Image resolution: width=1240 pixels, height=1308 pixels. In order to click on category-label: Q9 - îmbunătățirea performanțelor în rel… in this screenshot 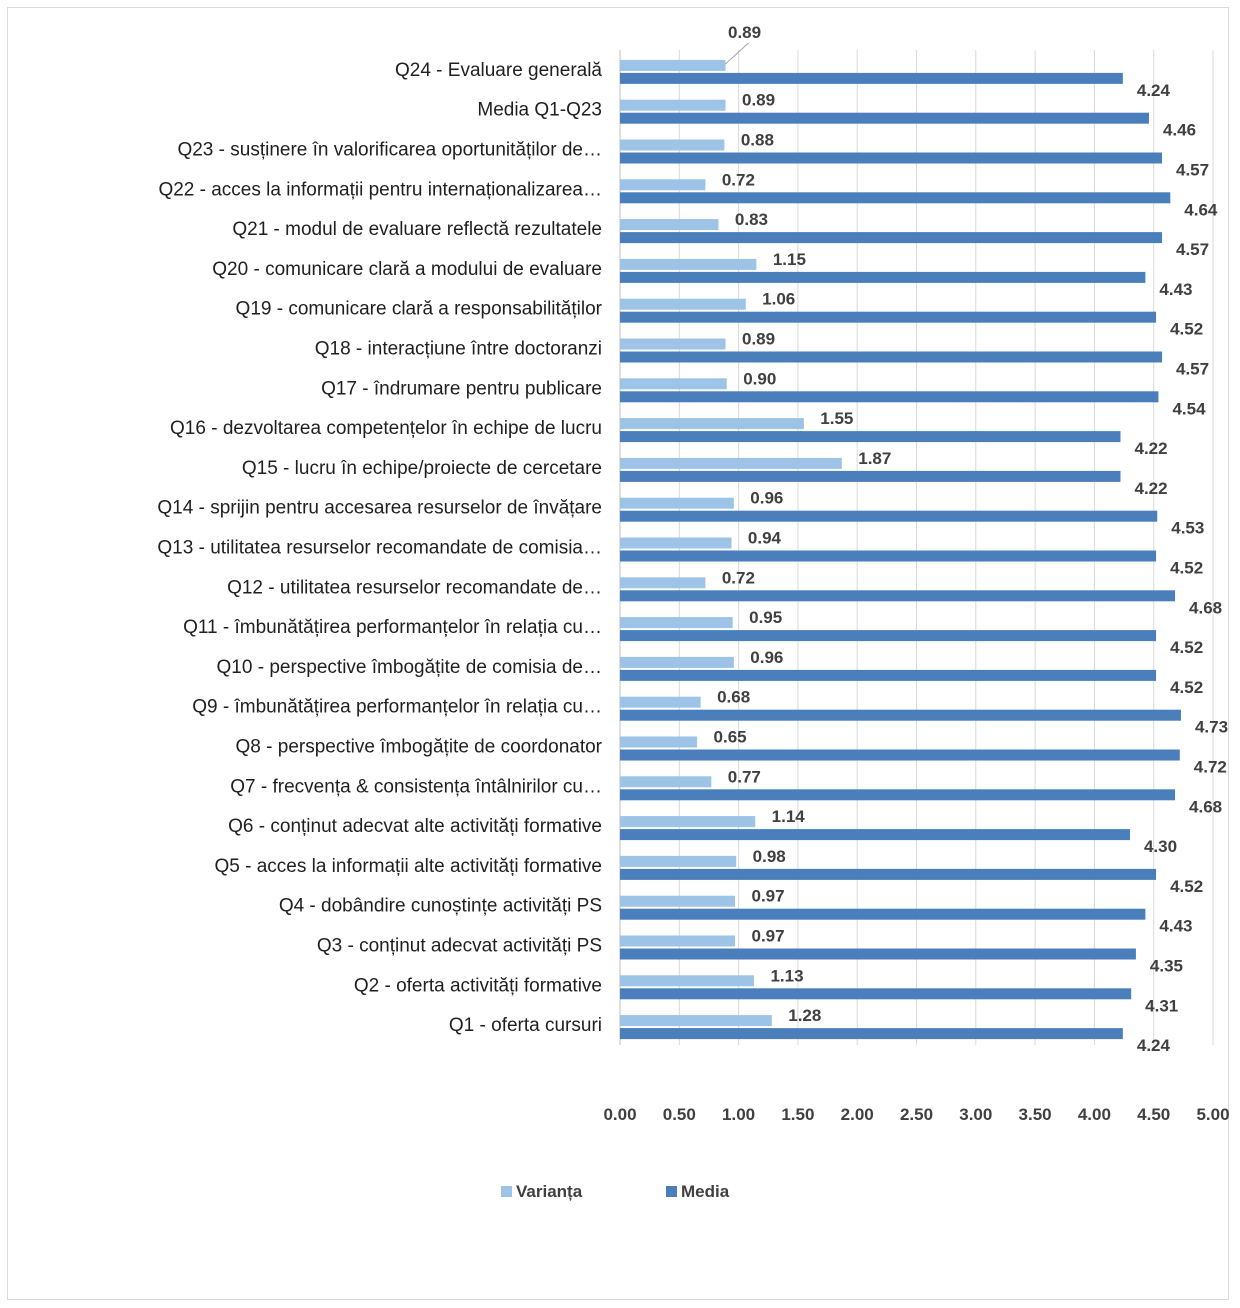, I will do `click(397, 707)`.